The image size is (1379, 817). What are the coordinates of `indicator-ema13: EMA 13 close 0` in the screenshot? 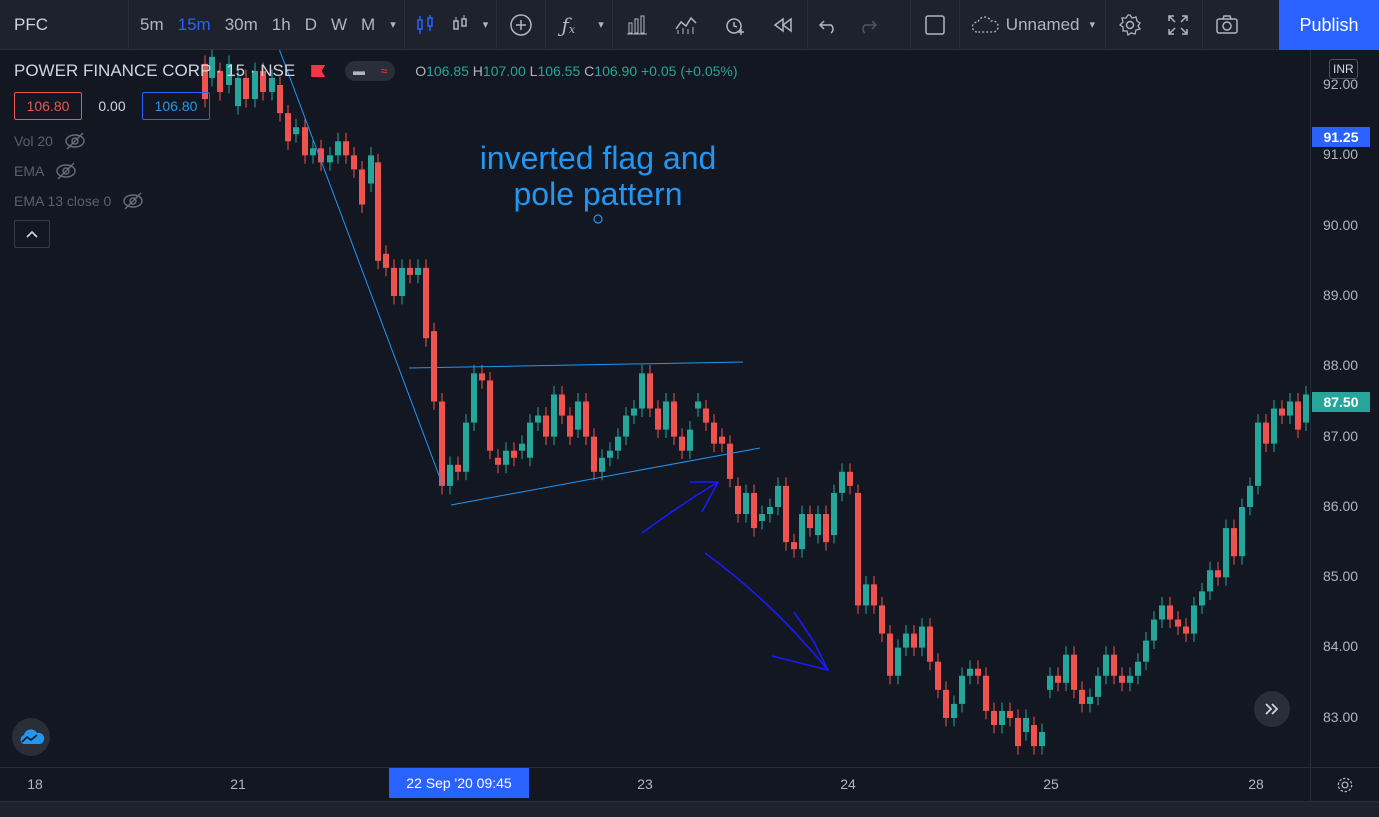 It's located at (376, 201).